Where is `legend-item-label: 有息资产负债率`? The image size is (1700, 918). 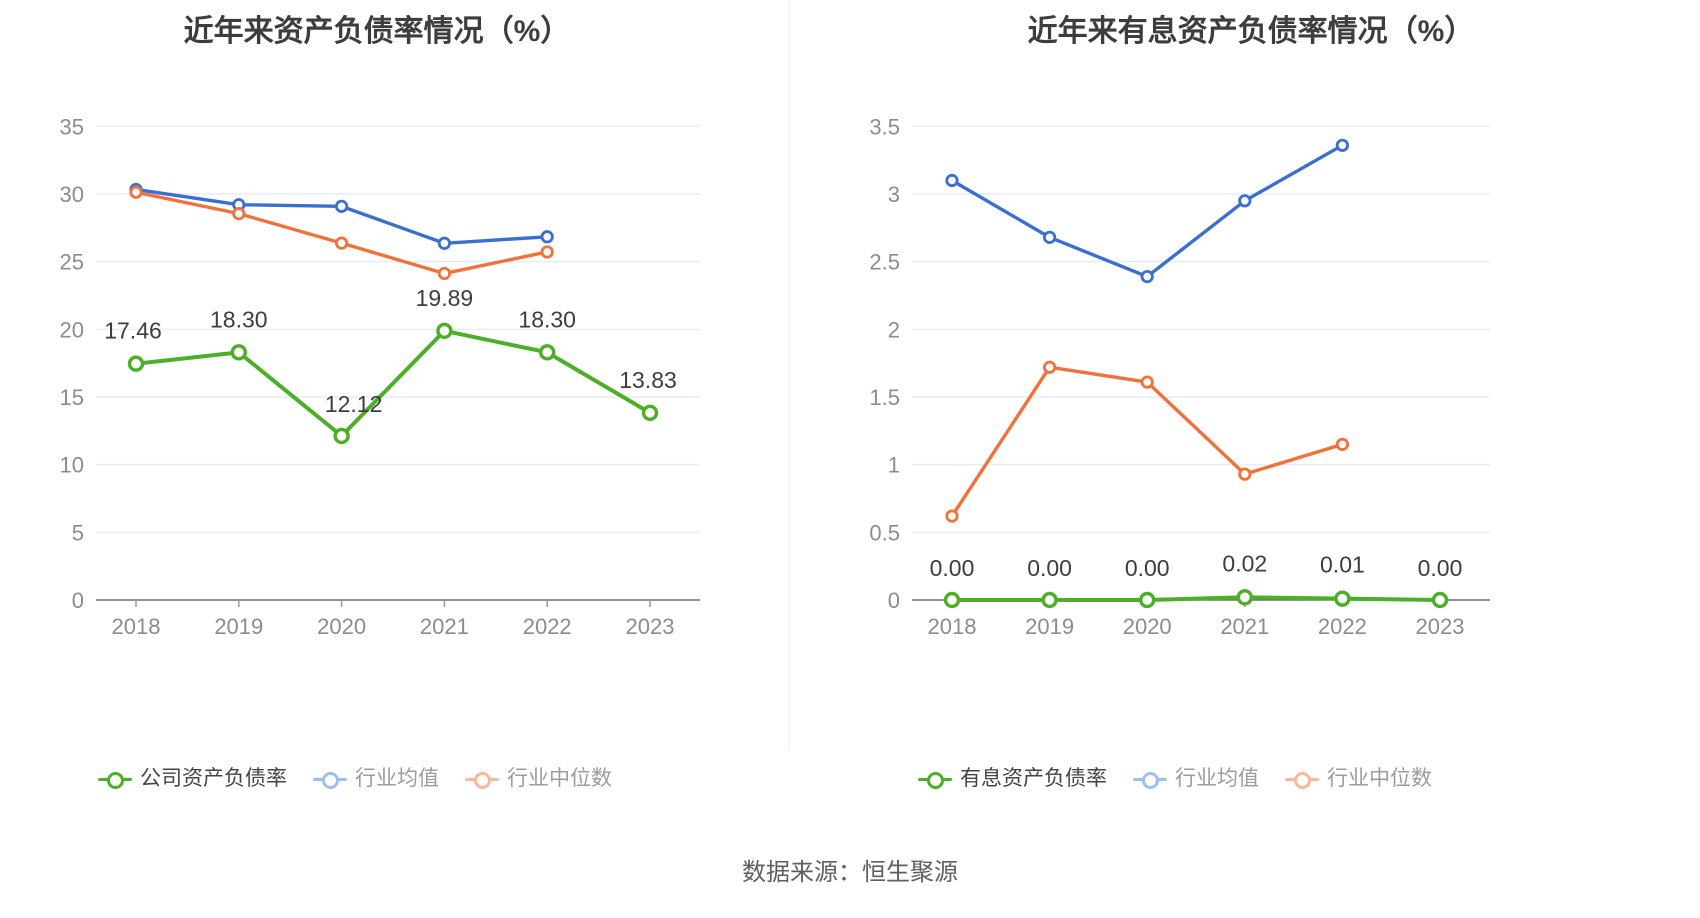 legend-item-label: 有息资产负债率 is located at coordinates (1033, 778).